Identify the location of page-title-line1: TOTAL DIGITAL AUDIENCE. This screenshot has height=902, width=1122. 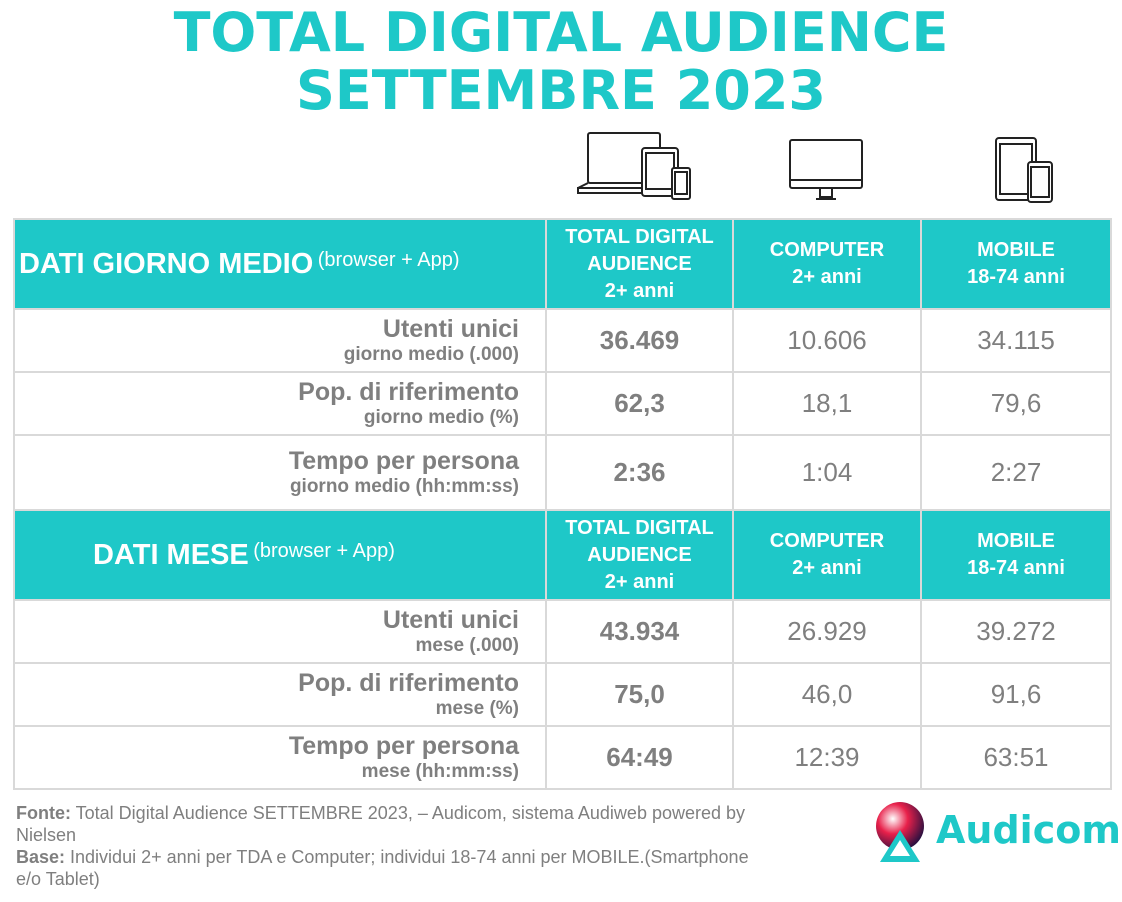
(561, 32).